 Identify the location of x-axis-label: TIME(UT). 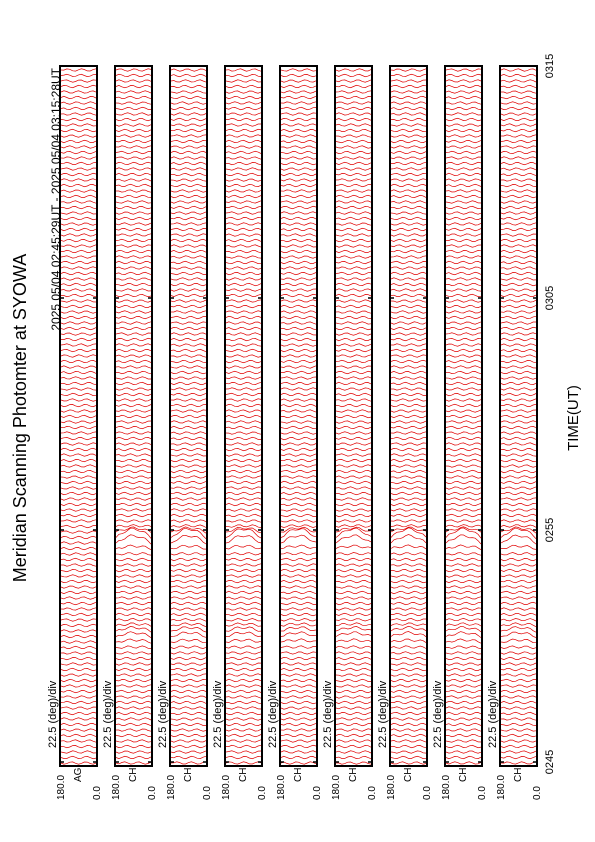
(573, 418).